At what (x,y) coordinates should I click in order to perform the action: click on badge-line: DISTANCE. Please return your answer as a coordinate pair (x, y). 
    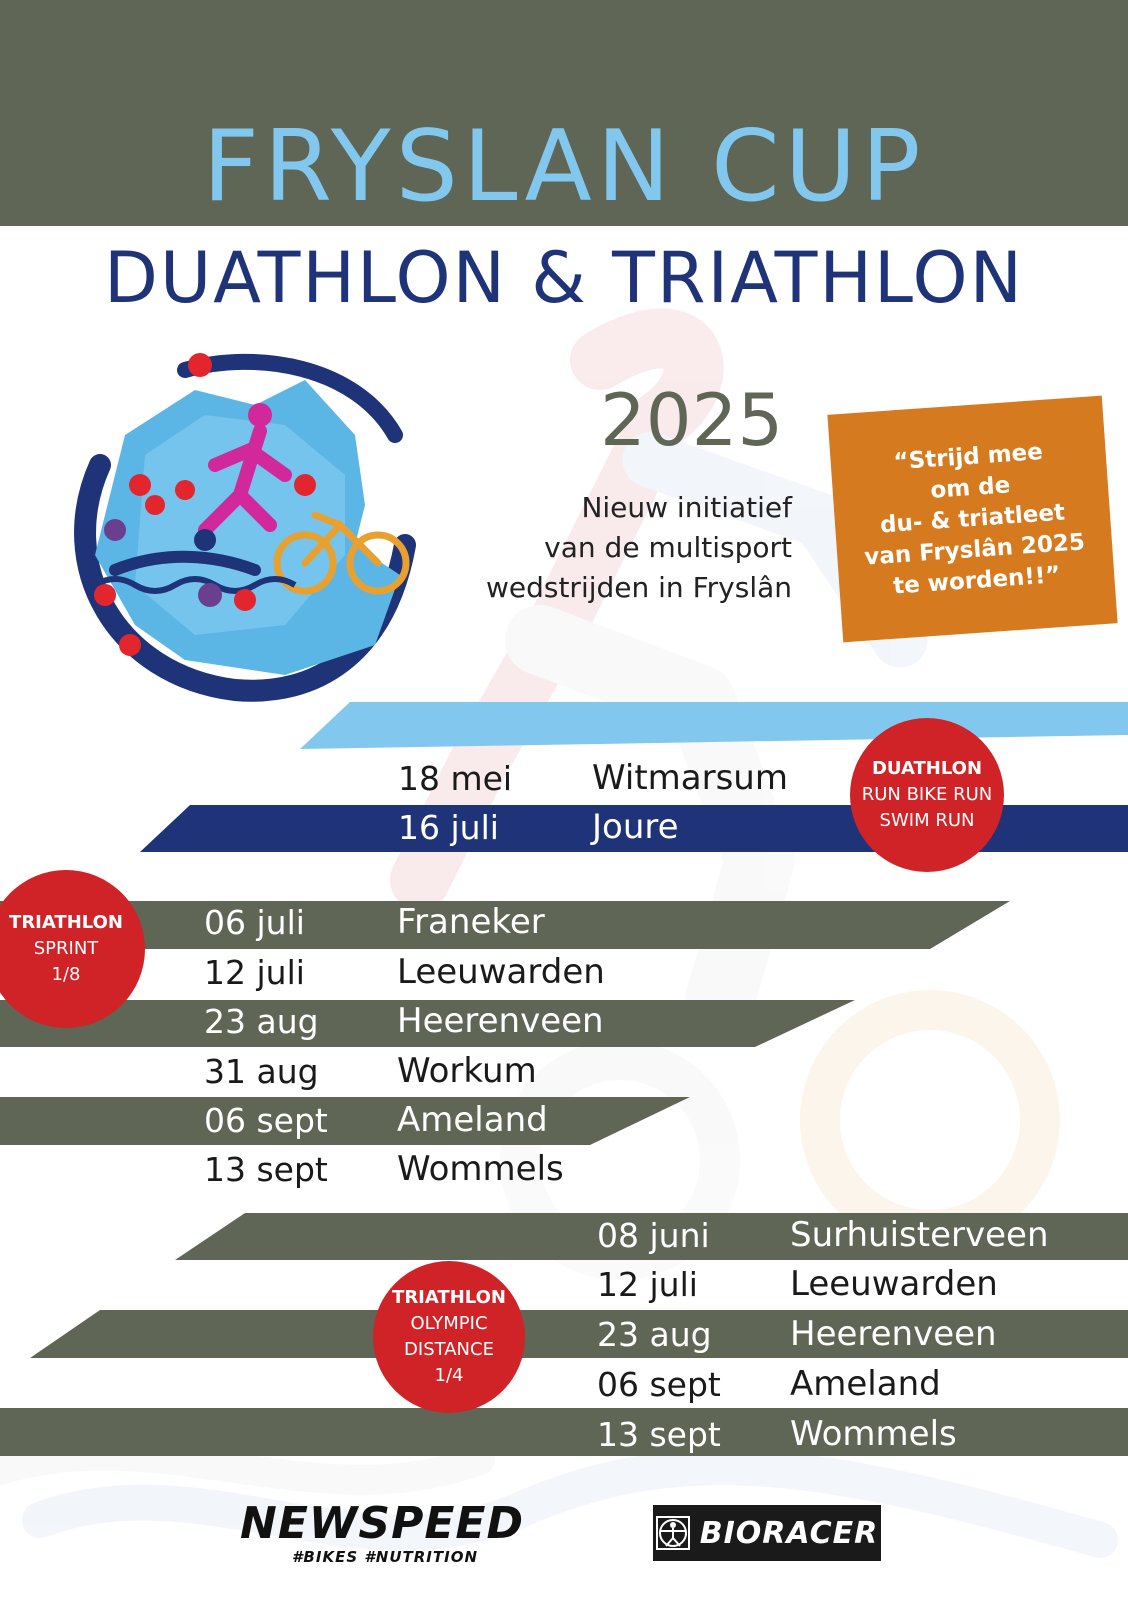
    Looking at the image, I should click on (449, 1349).